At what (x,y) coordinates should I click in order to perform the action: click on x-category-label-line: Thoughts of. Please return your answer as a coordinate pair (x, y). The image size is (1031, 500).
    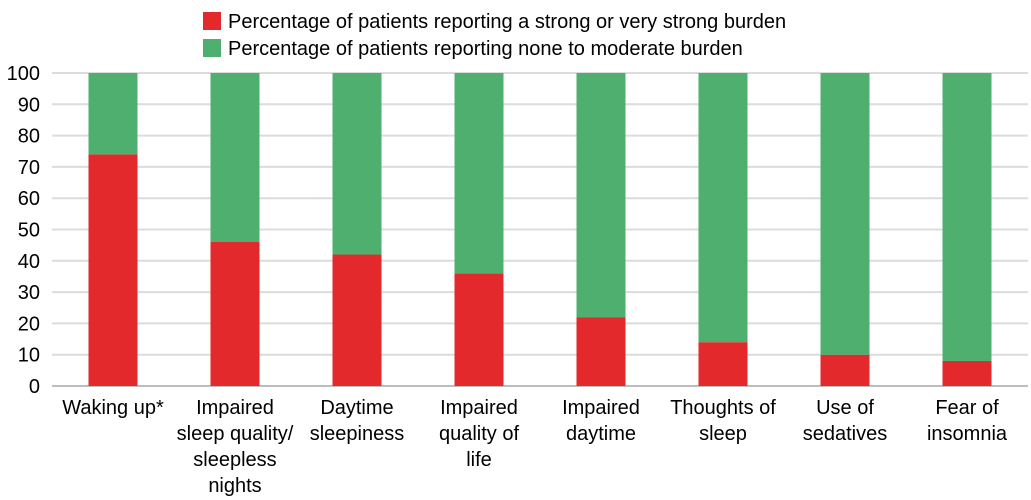
    Looking at the image, I should click on (723, 408).